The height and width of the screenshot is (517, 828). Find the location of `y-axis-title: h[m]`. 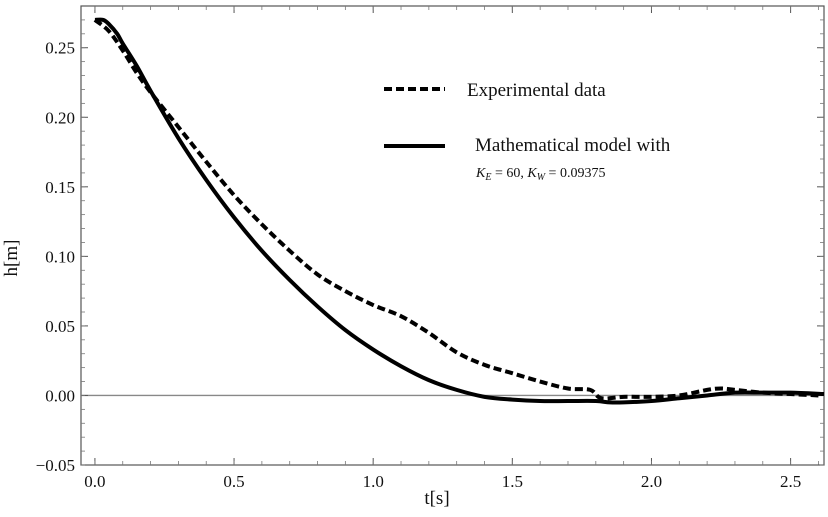

y-axis-title: h[m] is located at coordinates (11, 258).